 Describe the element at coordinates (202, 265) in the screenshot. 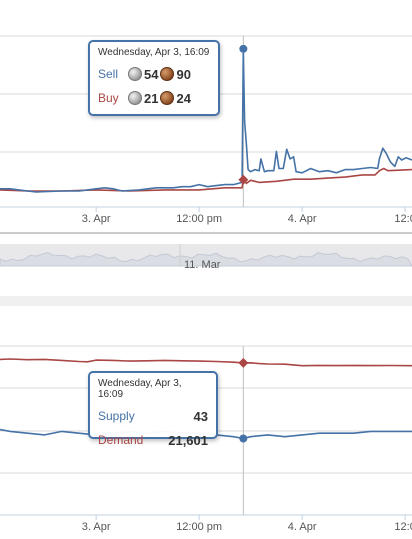

I see `navigator-date-label: 11. Mar` at that location.